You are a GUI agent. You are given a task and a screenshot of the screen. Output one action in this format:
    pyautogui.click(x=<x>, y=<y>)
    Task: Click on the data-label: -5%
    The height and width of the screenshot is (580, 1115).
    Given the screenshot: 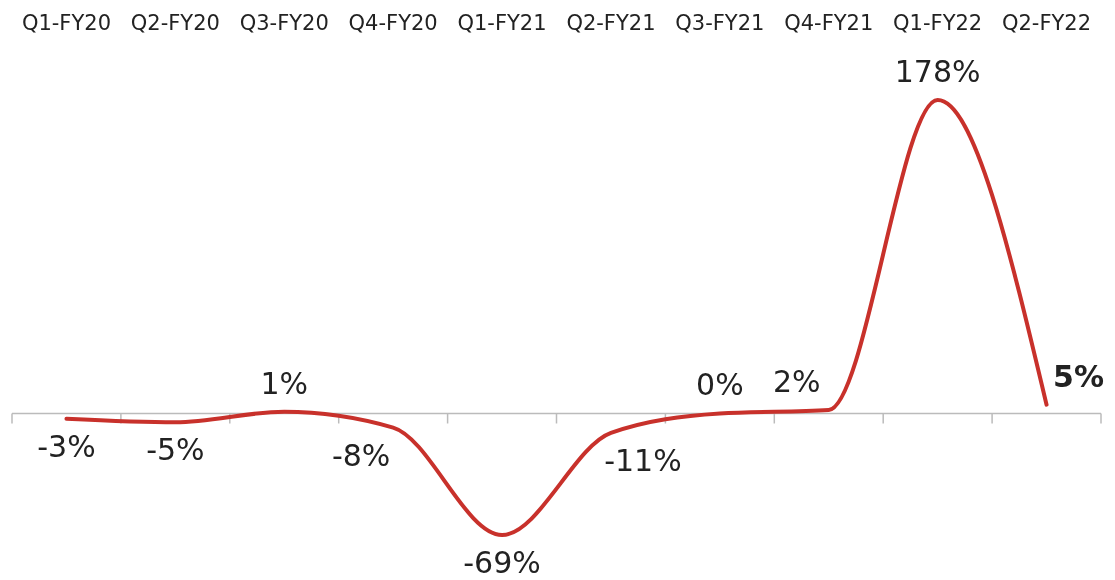 What is the action you would take?
    pyautogui.click(x=175, y=450)
    